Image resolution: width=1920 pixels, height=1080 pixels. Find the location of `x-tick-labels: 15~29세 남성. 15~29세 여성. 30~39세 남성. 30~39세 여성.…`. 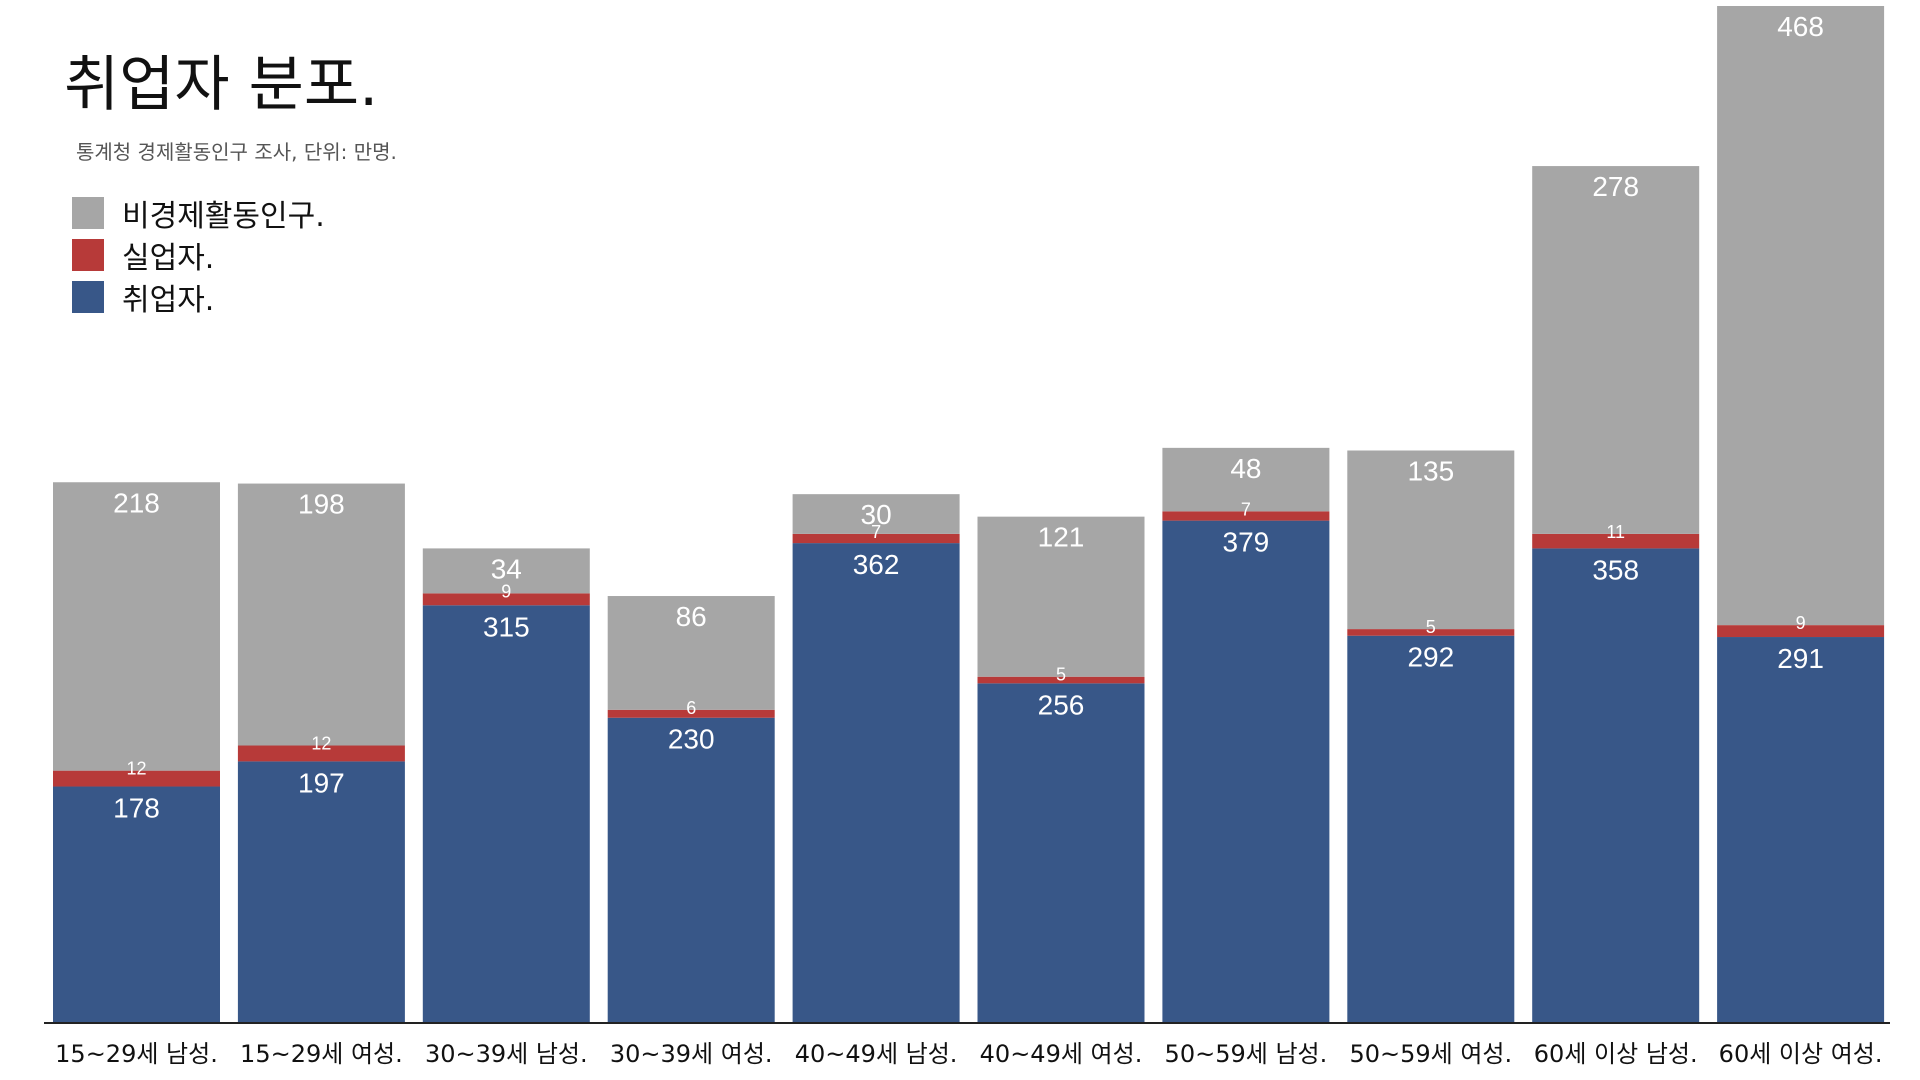

x-tick-labels: 15~29세 남성. 15~29세 여성. 30~39세 남성. 30~39세 여성.… is located at coordinates (968, 1054).